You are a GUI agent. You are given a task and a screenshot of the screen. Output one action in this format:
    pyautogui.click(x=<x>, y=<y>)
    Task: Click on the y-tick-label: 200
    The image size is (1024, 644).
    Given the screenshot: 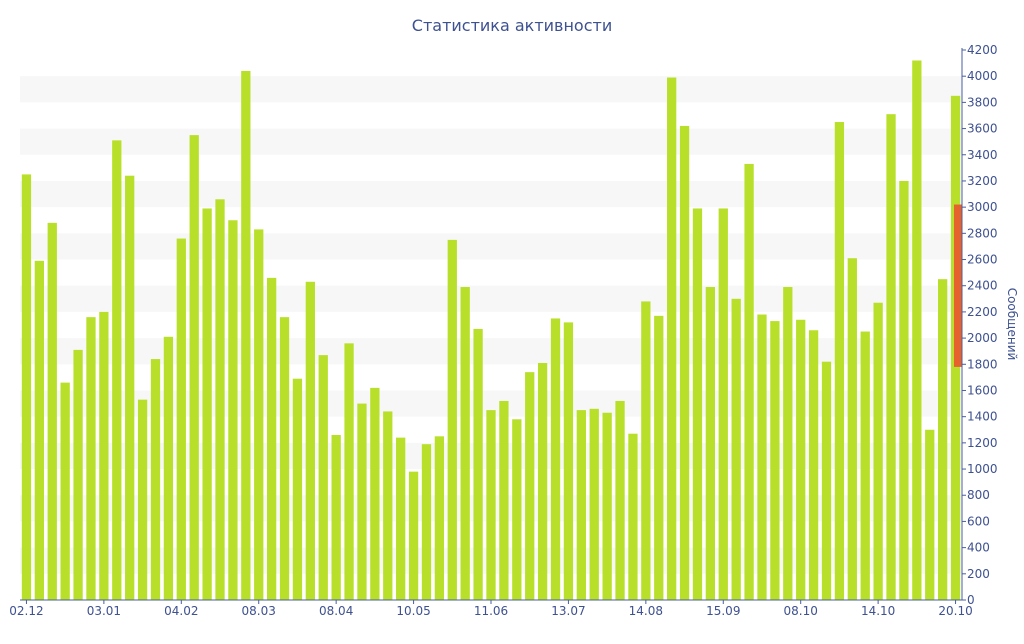 What is the action you would take?
    pyautogui.click(x=978, y=574)
    